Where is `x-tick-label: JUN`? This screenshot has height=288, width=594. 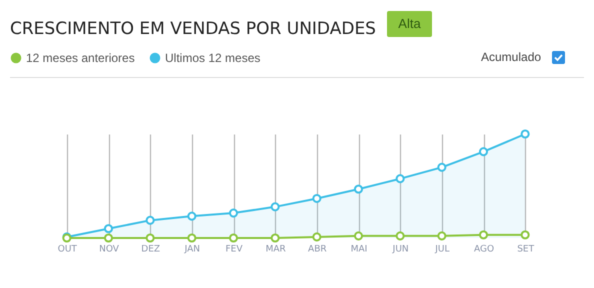 x-tick-label: JUN is located at coordinates (400, 249).